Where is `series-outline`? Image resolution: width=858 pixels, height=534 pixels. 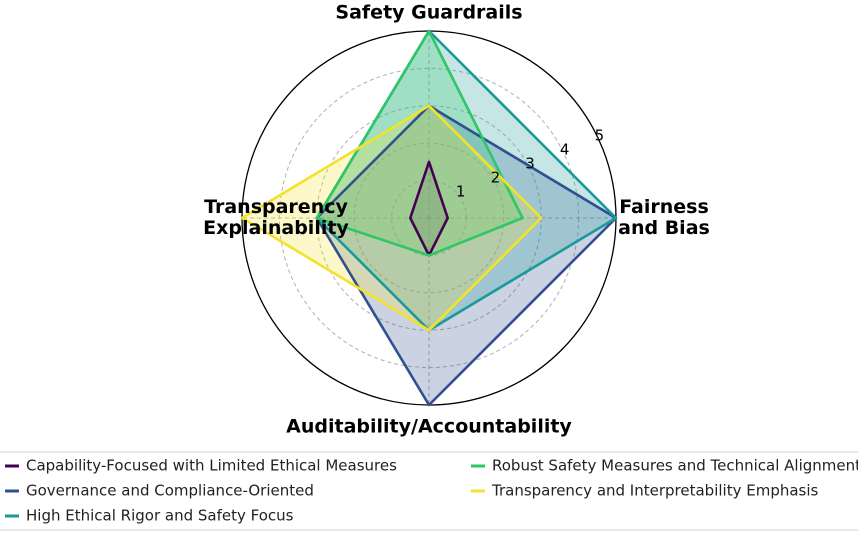 series-outline is located at coordinates (419, 143).